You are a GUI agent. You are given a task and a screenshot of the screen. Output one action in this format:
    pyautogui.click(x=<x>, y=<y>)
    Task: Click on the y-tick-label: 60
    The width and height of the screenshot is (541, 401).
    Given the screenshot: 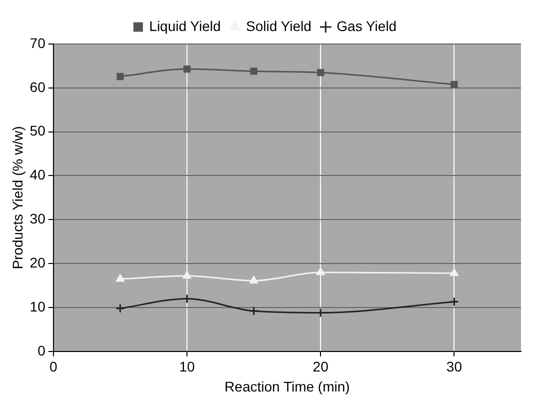 What is the action you would take?
    pyautogui.click(x=38, y=86)
    